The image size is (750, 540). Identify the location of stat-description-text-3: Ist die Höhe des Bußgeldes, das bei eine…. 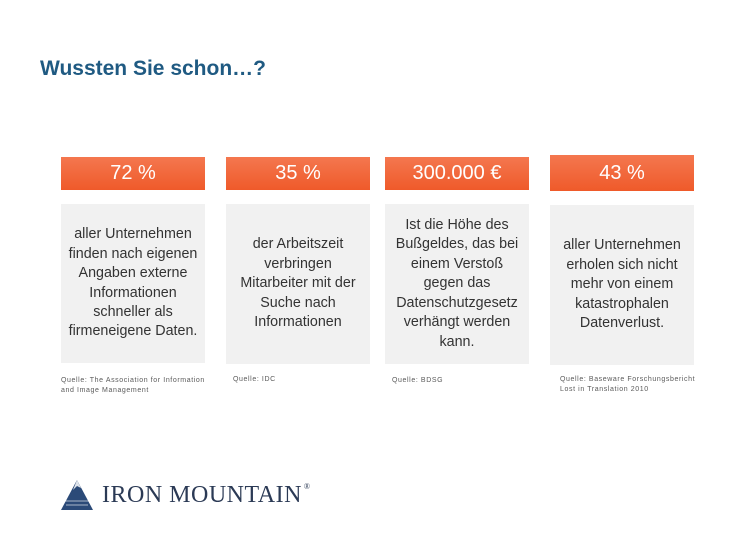
(457, 283).